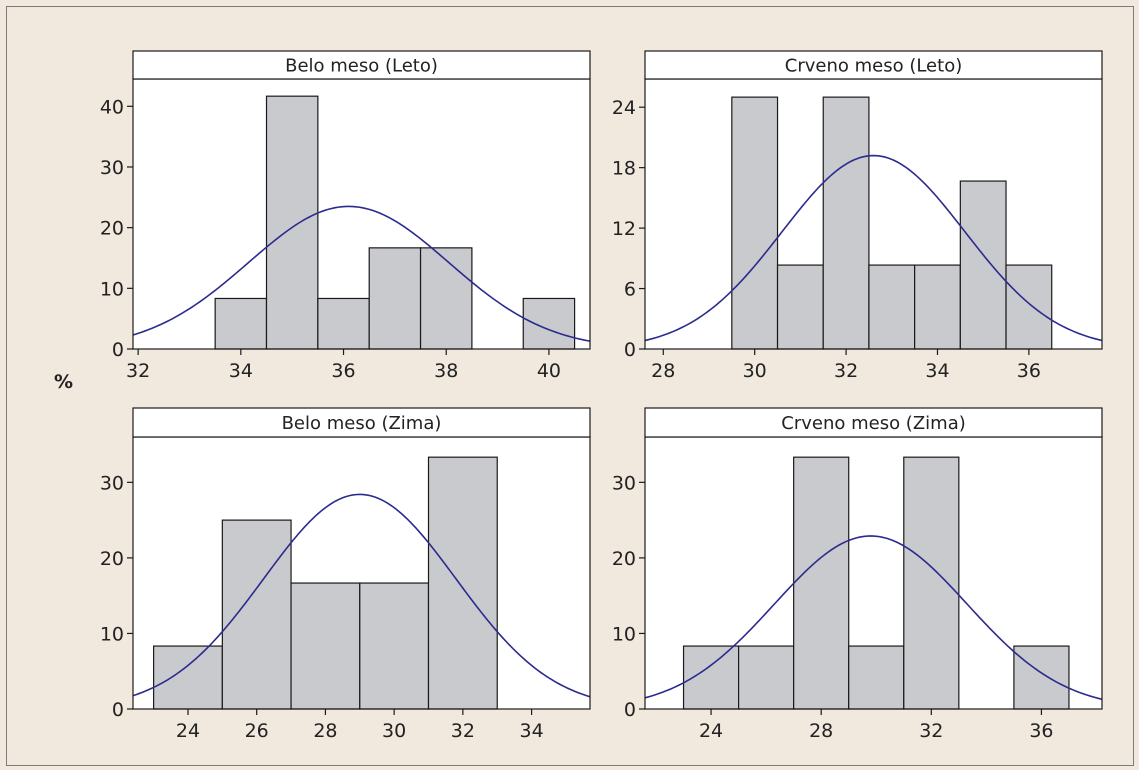 This screenshot has width=1139, height=770. What do you see at coordinates (257, 731) in the screenshot?
I see `x-tick-label: 26` at bounding box center [257, 731].